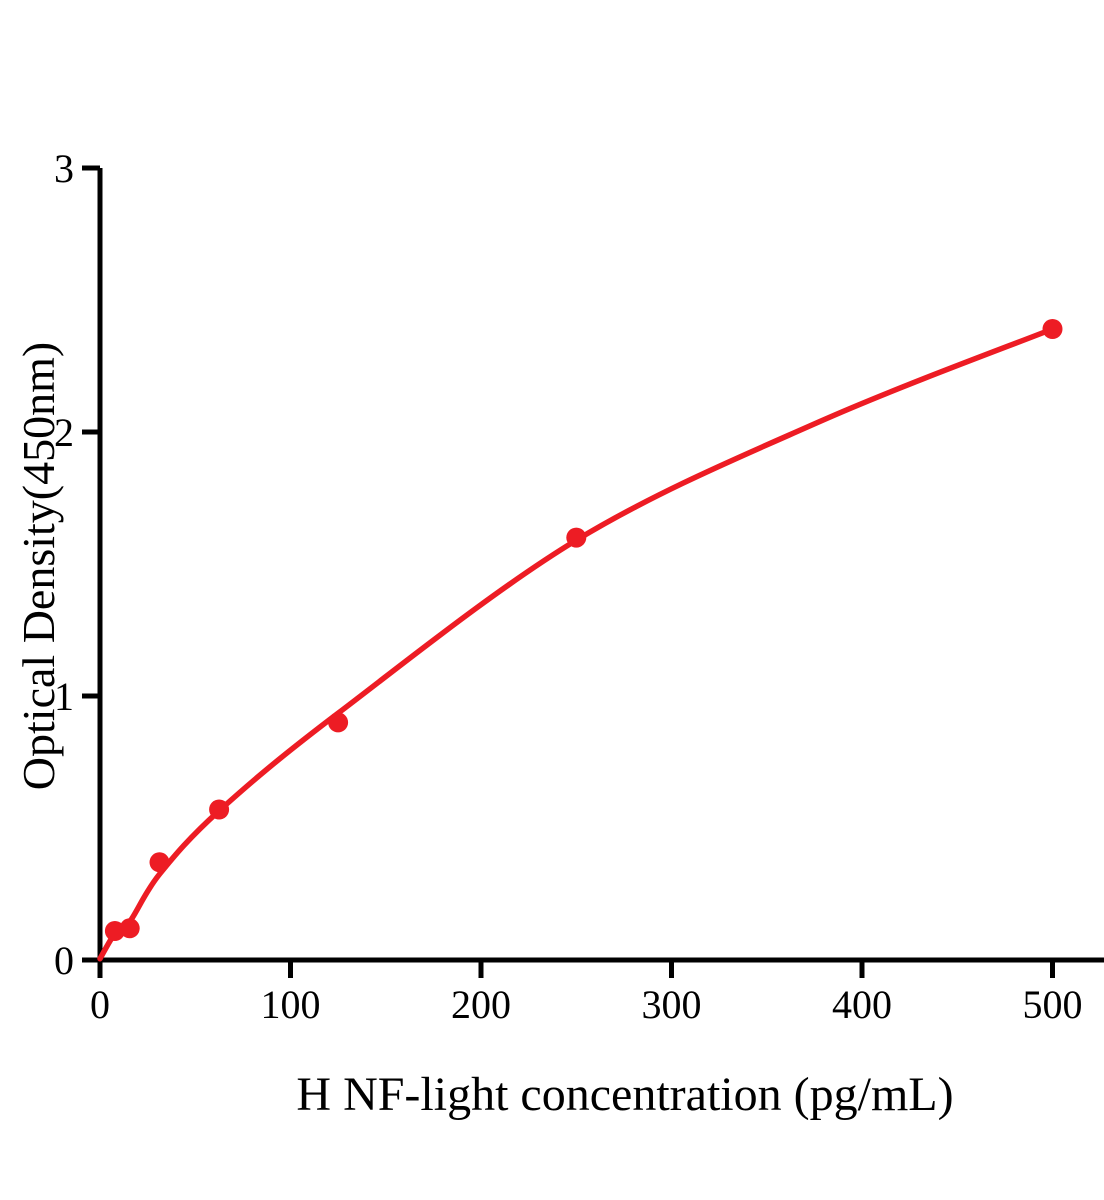 This screenshot has width=1104, height=1200. What do you see at coordinates (624, 1094) in the screenshot?
I see `x-axis-label: H NF-light concentration (pg/mL)` at bounding box center [624, 1094].